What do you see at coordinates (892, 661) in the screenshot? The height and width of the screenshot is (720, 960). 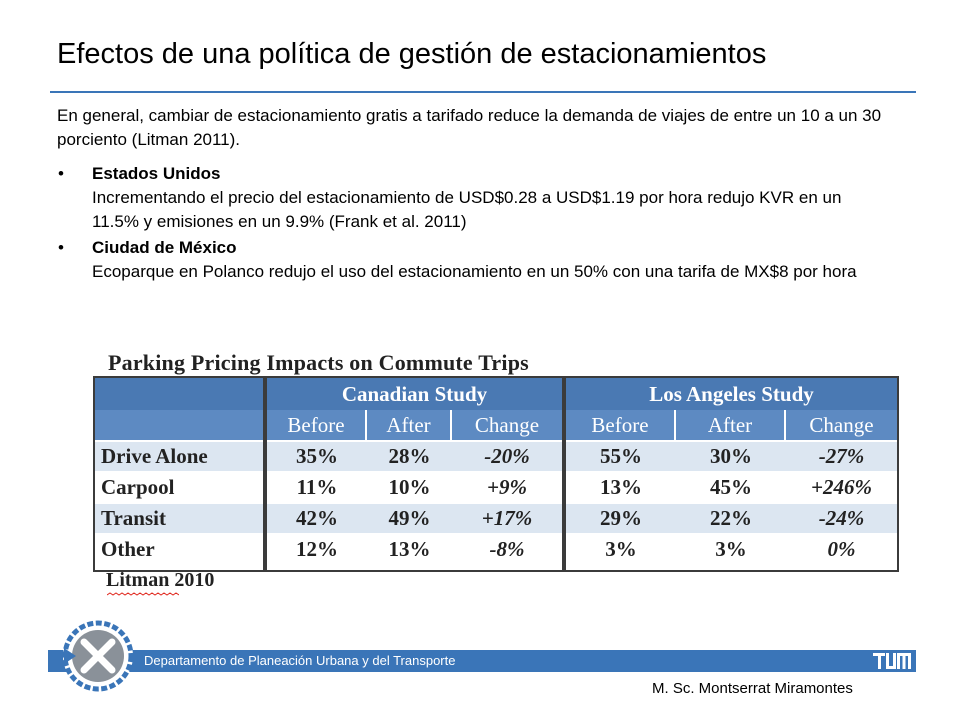 I see `tum-logo-icon` at bounding box center [892, 661].